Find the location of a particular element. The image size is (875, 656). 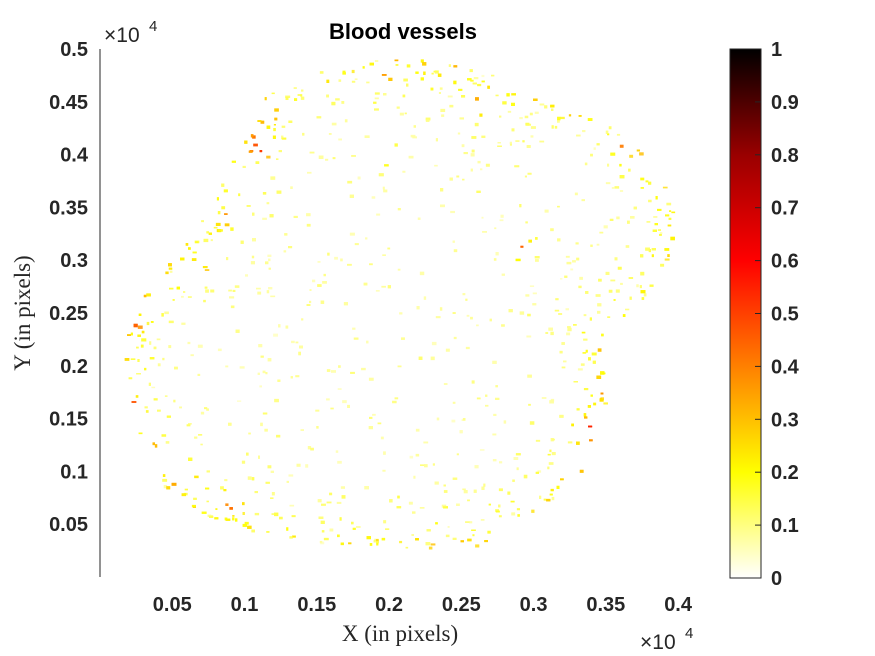

x-tick-label: 0.3 is located at coordinates (534, 605).